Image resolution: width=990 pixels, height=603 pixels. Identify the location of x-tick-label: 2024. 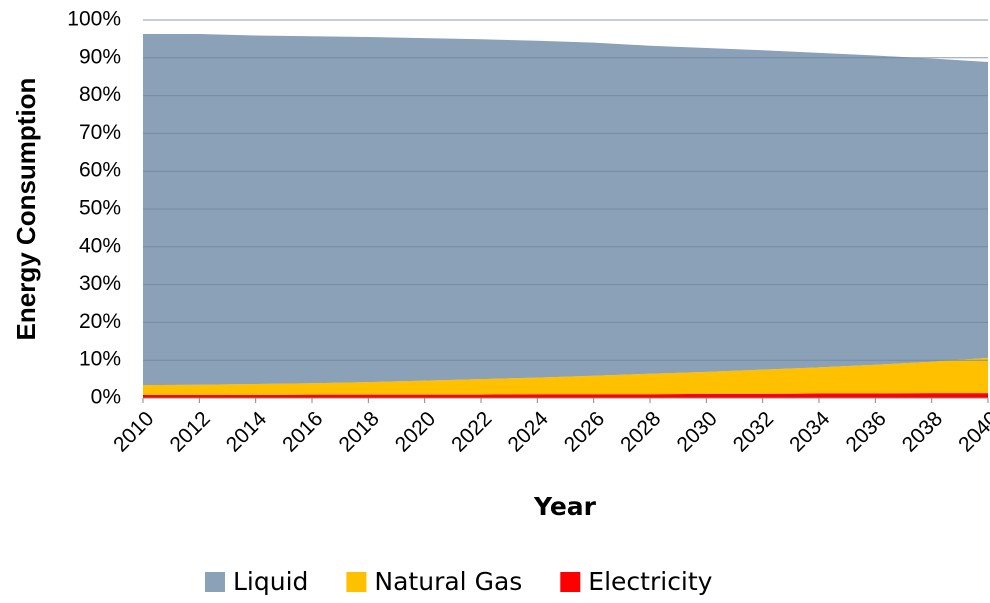
(528, 432).